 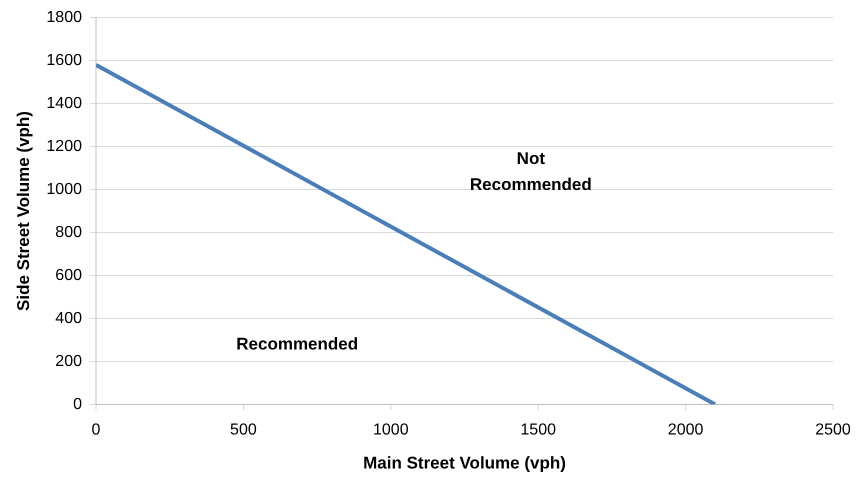 I want to click on y-axis-title: Side Street Volume (vph), so click(x=23, y=211).